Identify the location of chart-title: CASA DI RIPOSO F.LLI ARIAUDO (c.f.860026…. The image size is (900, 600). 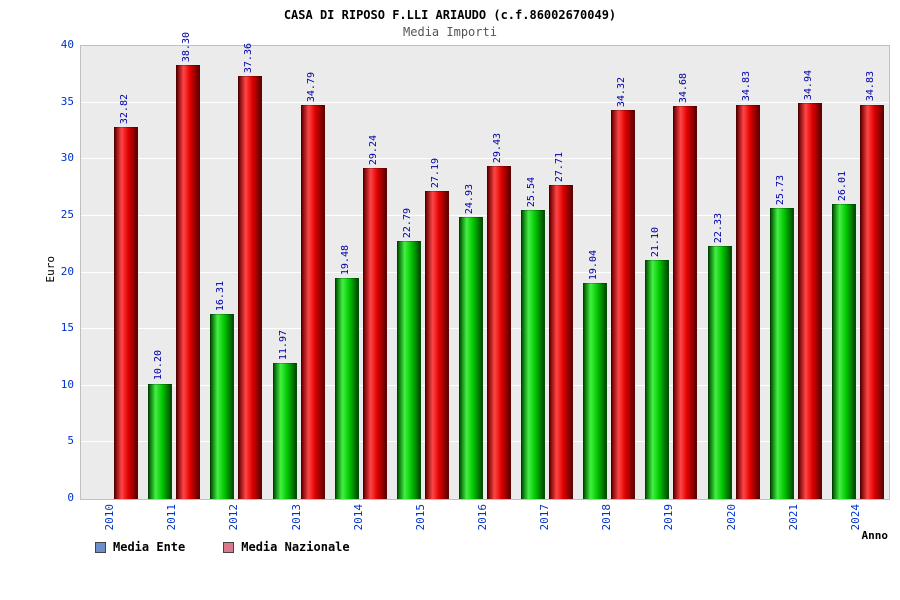
(450, 15).